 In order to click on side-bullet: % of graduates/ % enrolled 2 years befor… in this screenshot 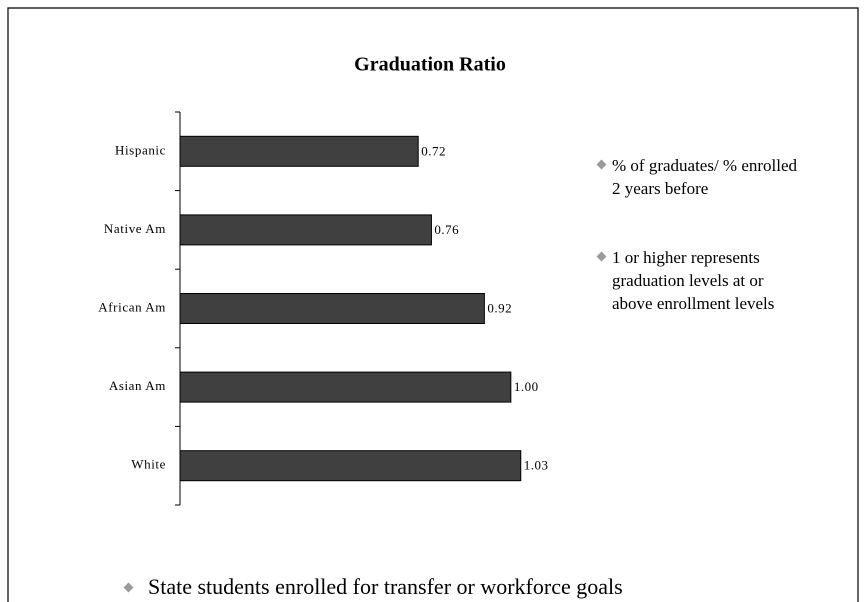, I will do `click(705, 177)`.